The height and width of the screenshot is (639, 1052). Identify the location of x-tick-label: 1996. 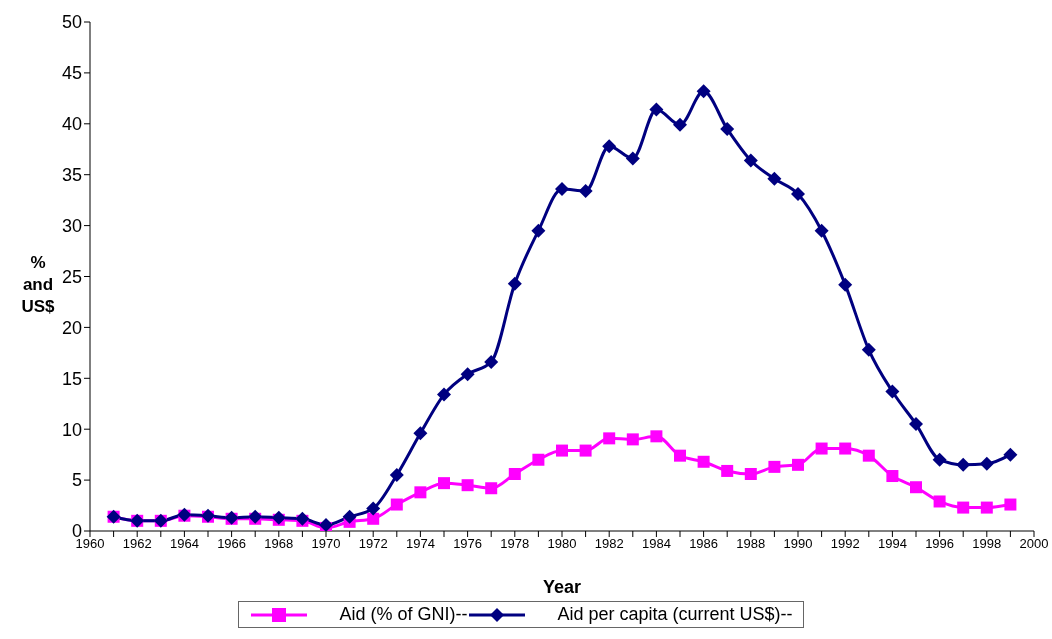
(940, 544).